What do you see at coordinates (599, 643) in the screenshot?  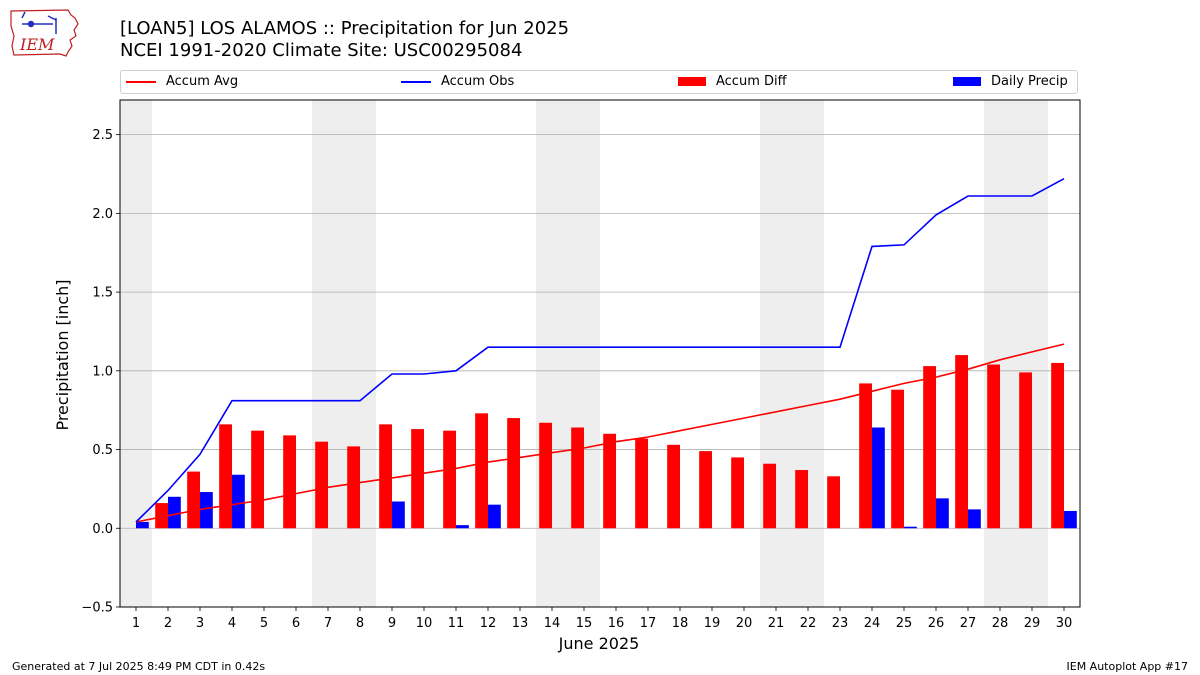 I see `x-axis-label: June 2025` at bounding box center [599, 643].